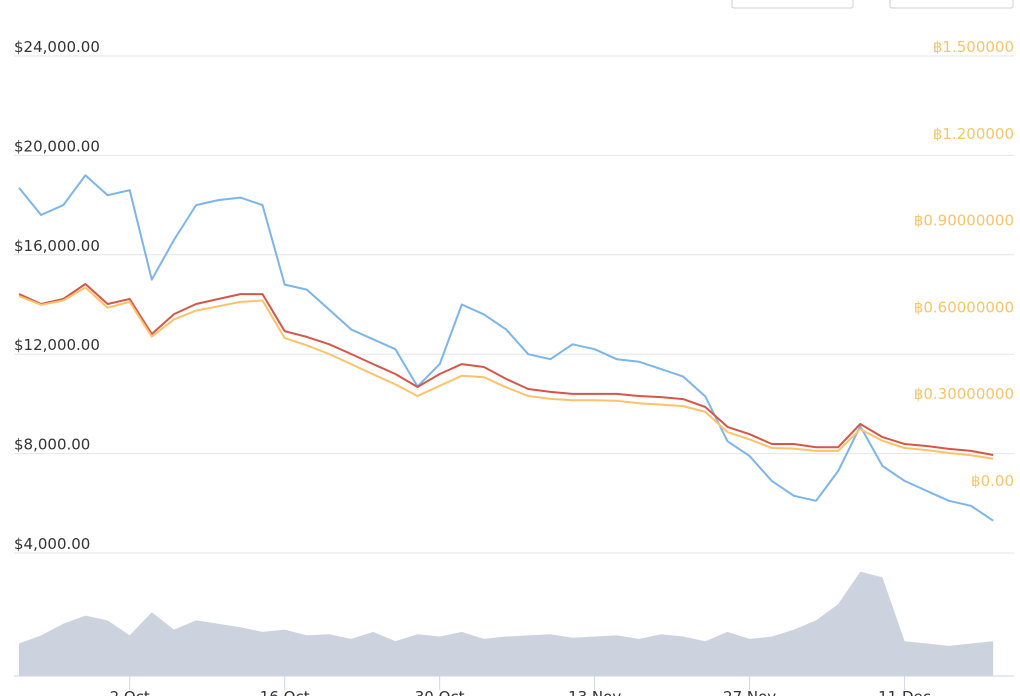  What do you see at coordinates (57, 146) in the screenshot?
I see `y-tick-label: $20,000.00` at bounding box center [57, 146].